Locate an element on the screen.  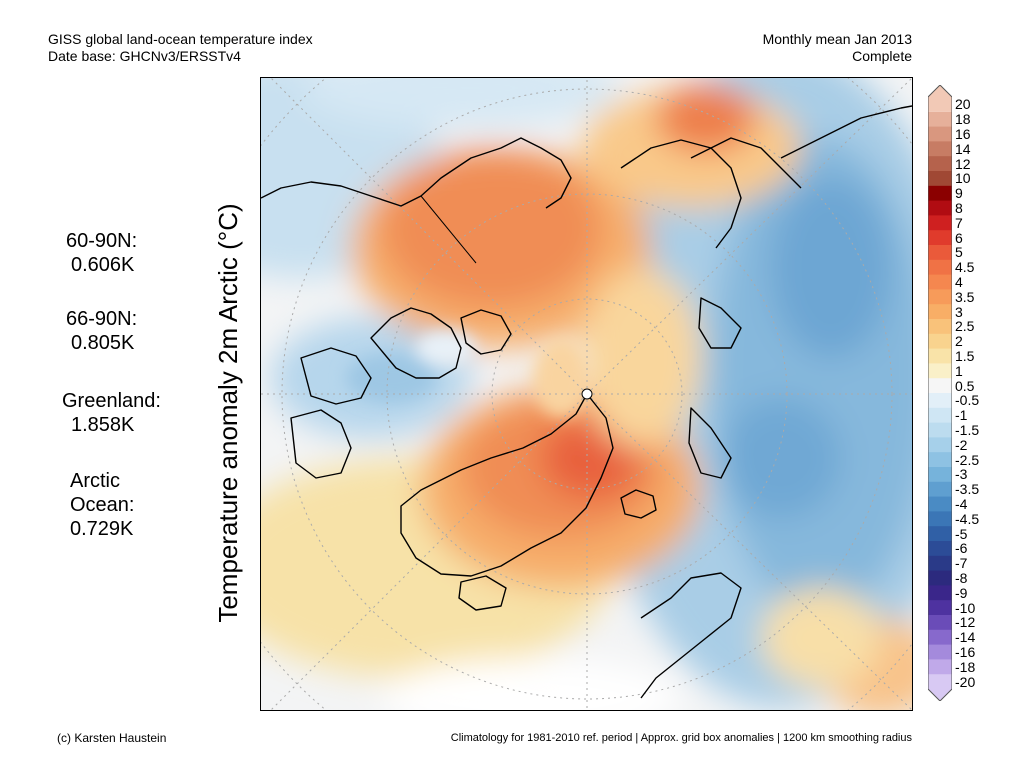
dataset-label: Date base: GHCNv3/ERSSTv4 is located at coordinates (144, 56).